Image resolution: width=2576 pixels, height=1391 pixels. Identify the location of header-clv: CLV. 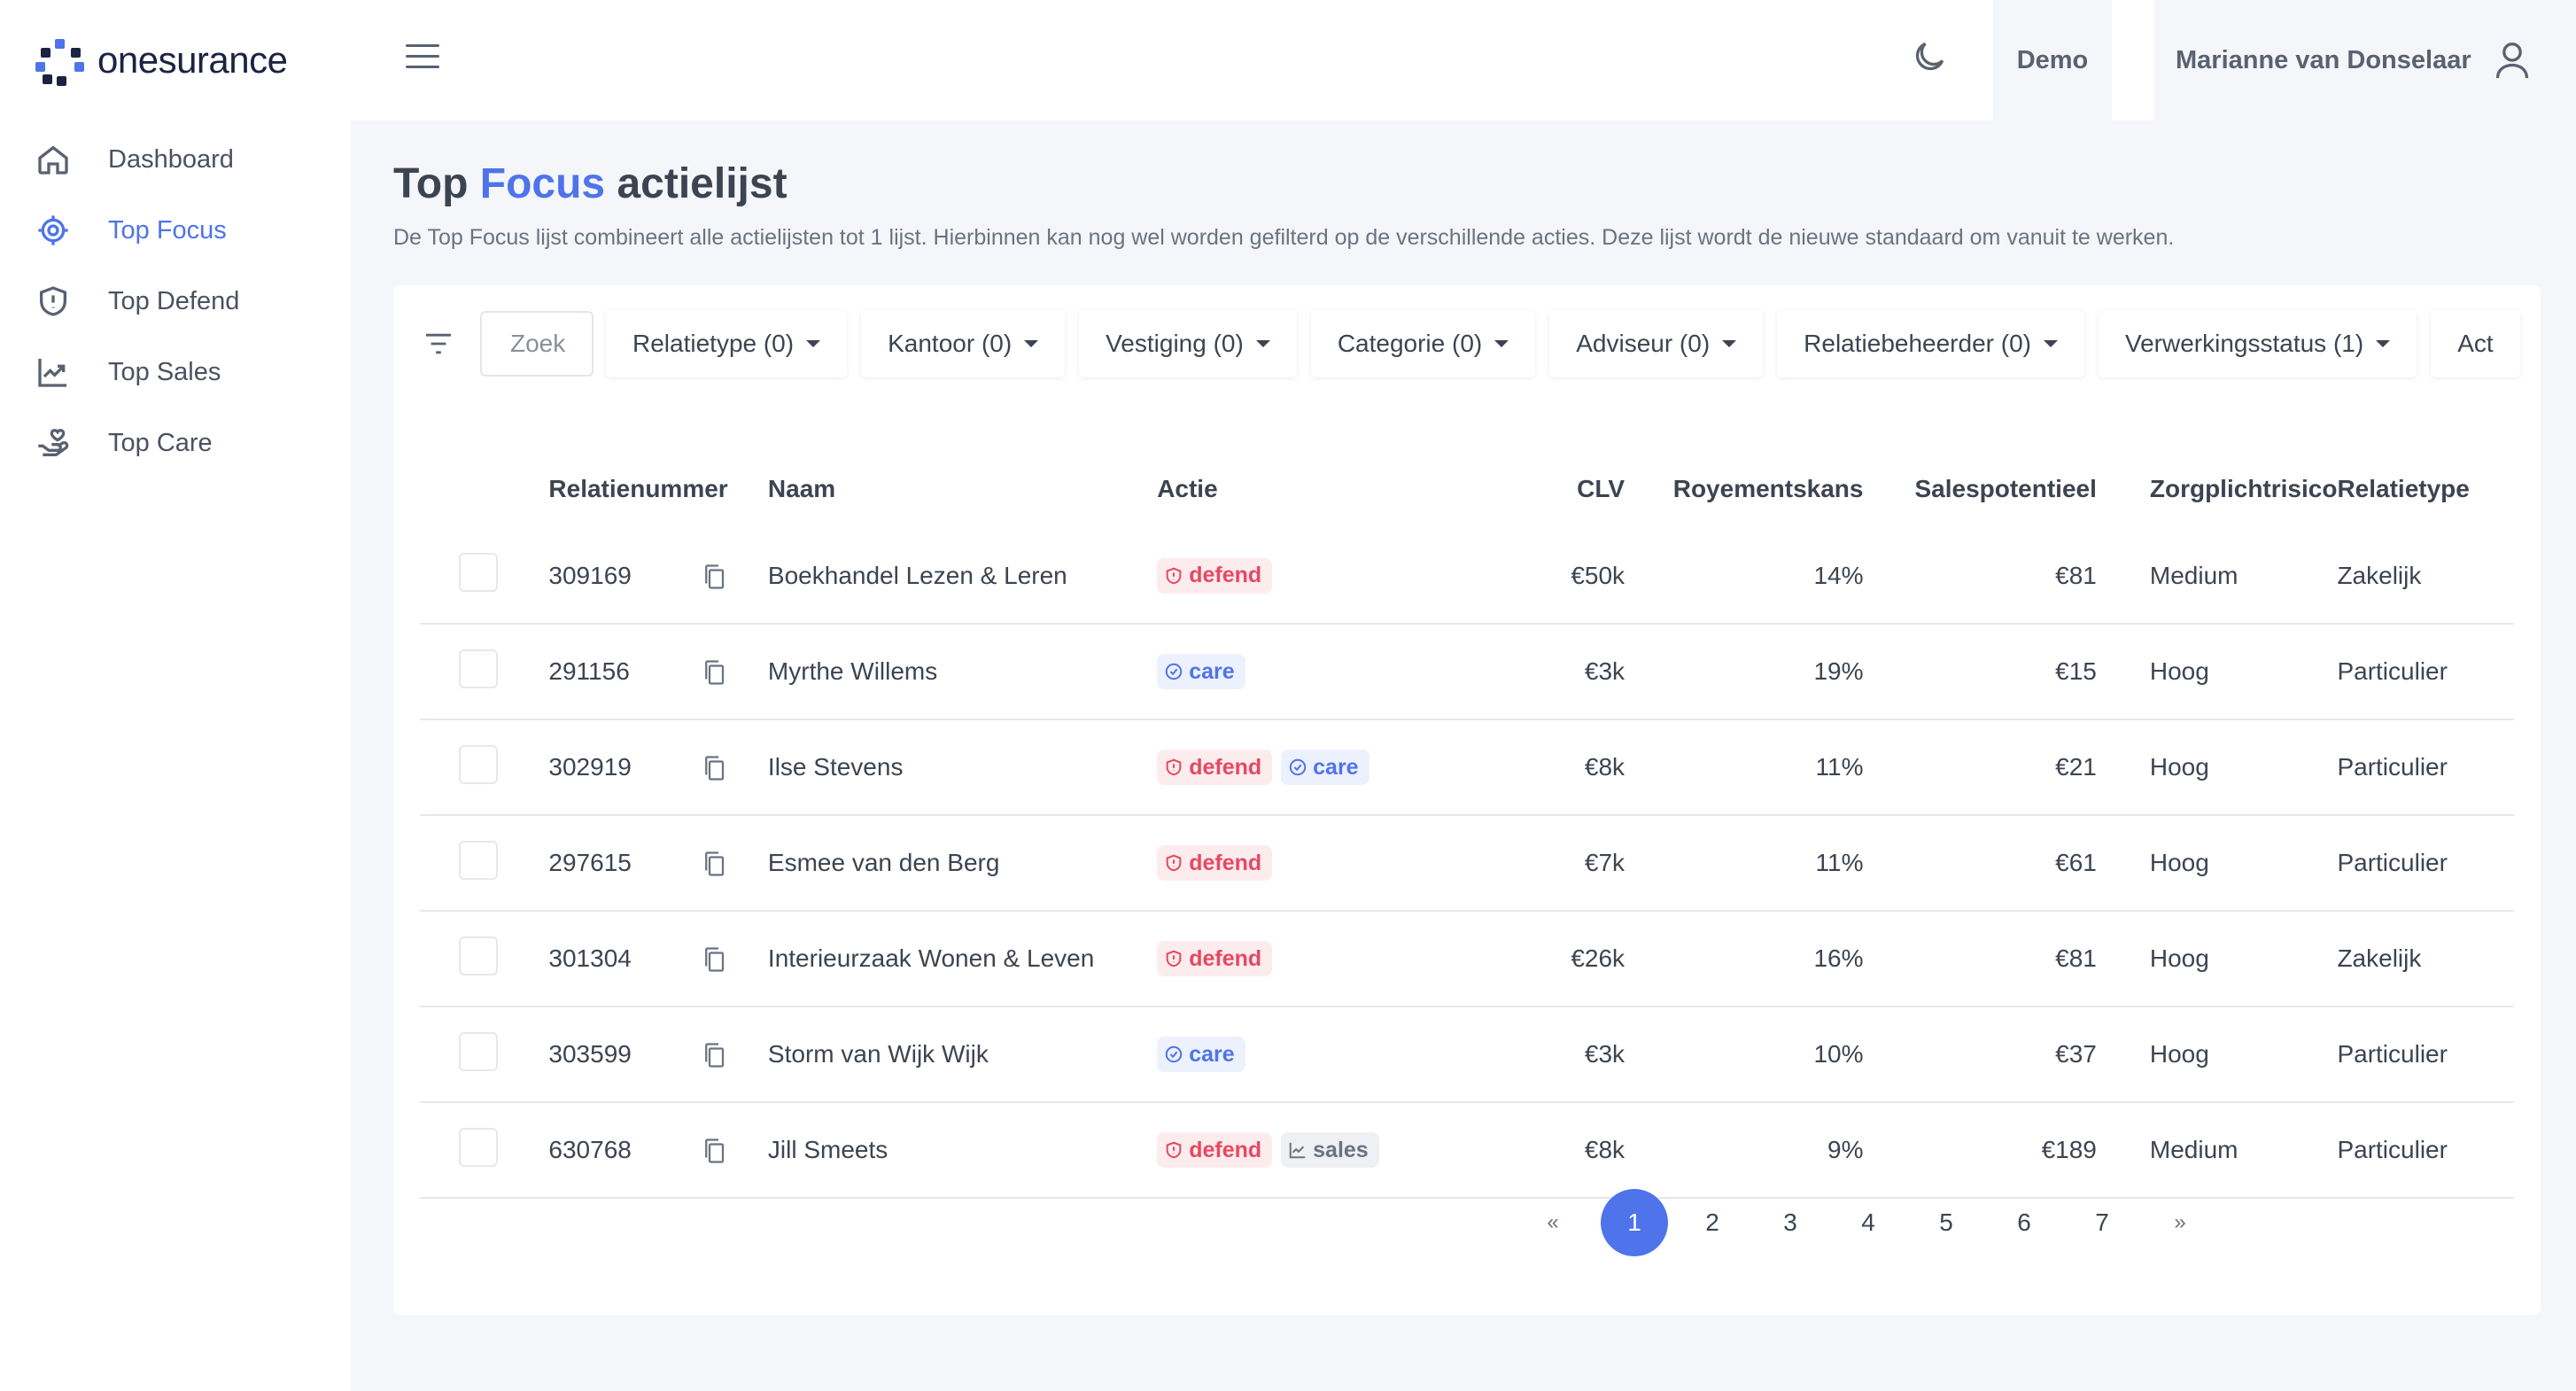
(1601, 489).